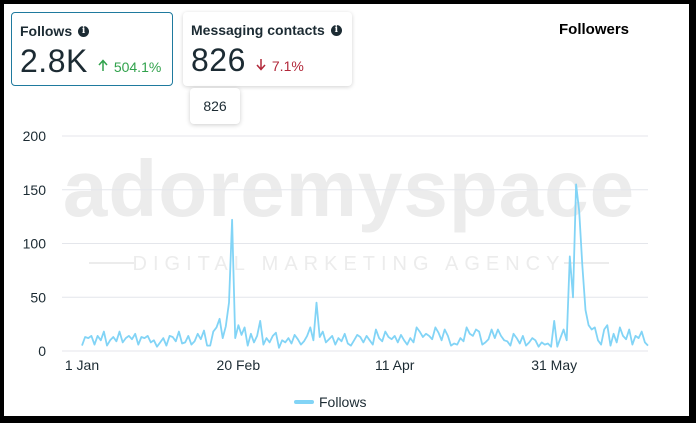  What do you see at coordinates (35, 136) in the screenshot?
I see `y-tick-label: 200` at bounding box center [35, 136].